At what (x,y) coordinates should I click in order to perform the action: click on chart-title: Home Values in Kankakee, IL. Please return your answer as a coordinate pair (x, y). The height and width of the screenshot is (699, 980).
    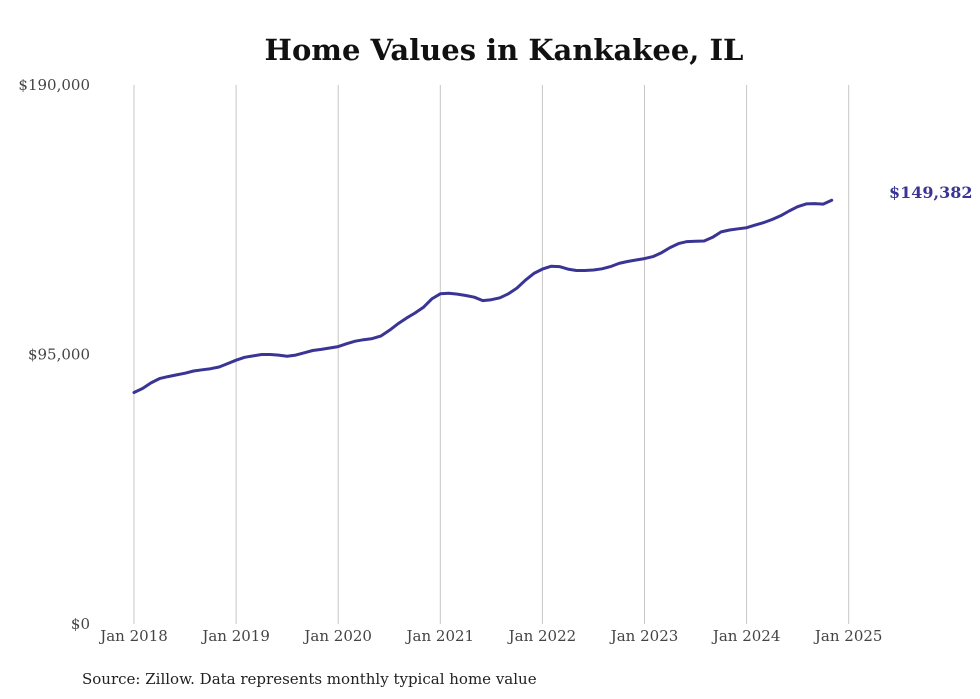
    Looking at the image, I should click on (504, 50).